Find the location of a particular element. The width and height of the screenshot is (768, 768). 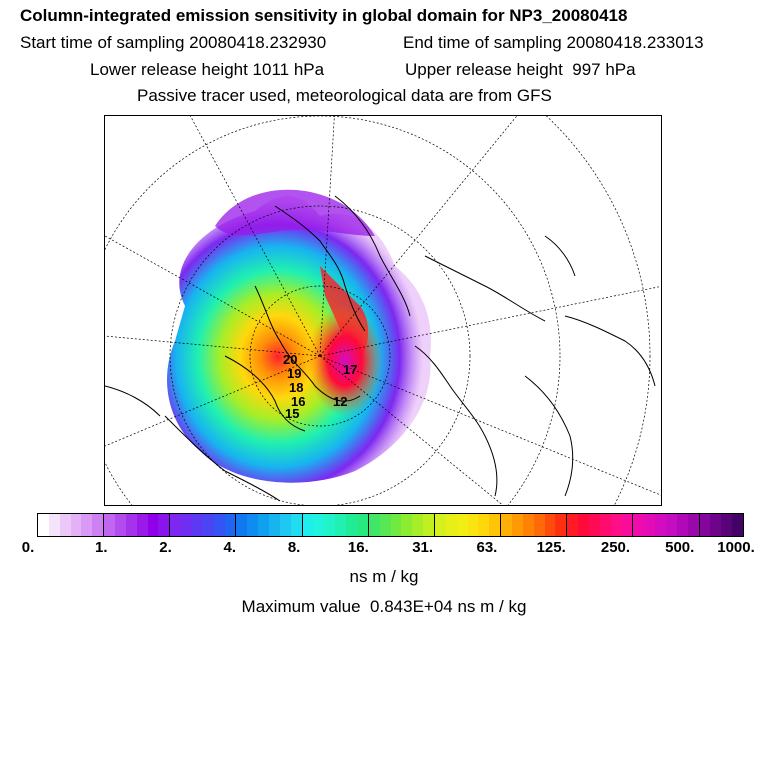

colorbar-tick-label: 63. is located at coordinates (487, 547).